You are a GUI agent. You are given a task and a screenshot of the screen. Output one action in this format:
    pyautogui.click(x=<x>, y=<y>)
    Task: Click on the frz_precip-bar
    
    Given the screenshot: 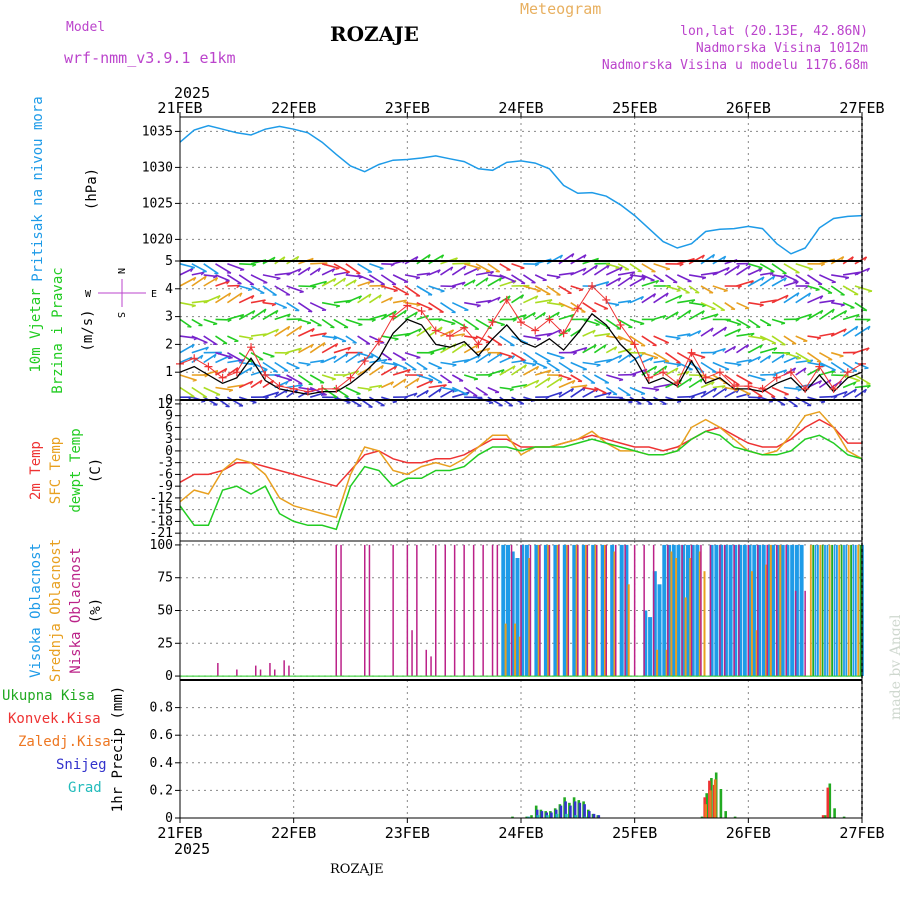 What is the action you would take?
    pyautogui.click(x=705, y=811)
    